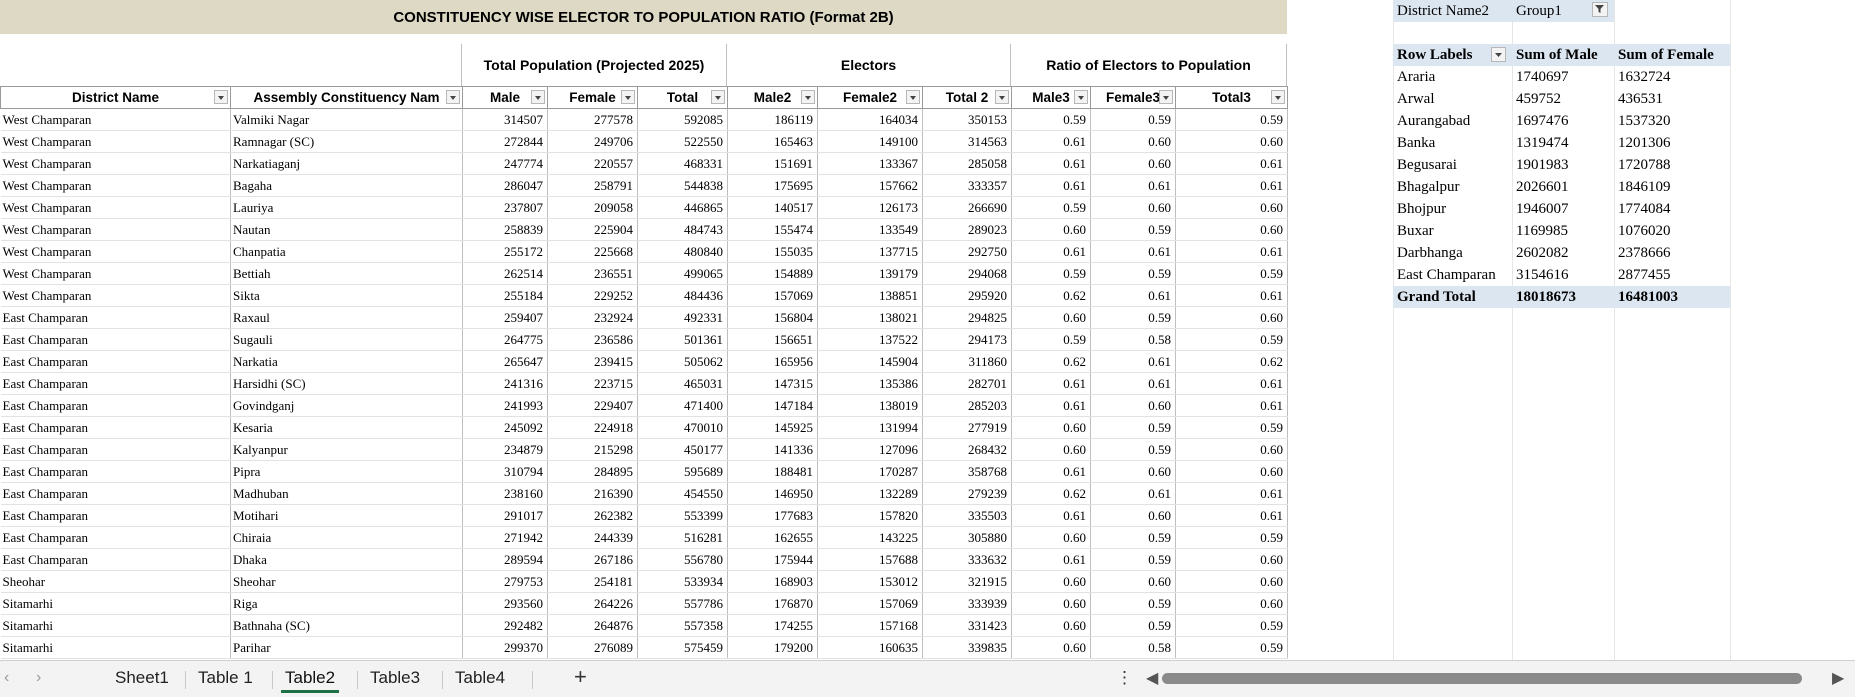 The width and height of the screenshot is (1855, 697). What do you see at coordinates (115, 581) in the screenshot?
I see `table-cell: Sheohar` at bounding box center [115, 581].